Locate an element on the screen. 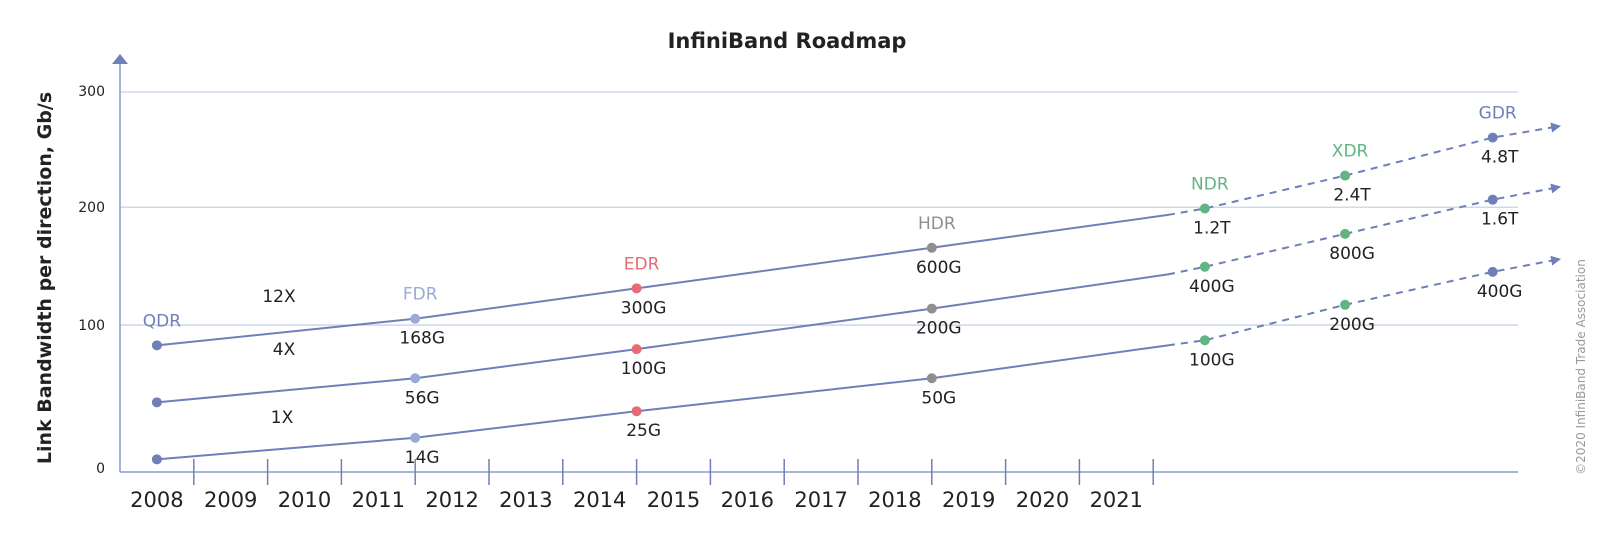 The width and height of the screenshot is (1600, 559). data-label-12X-GDR: 4.8T is located at coordinates (1500, 158).